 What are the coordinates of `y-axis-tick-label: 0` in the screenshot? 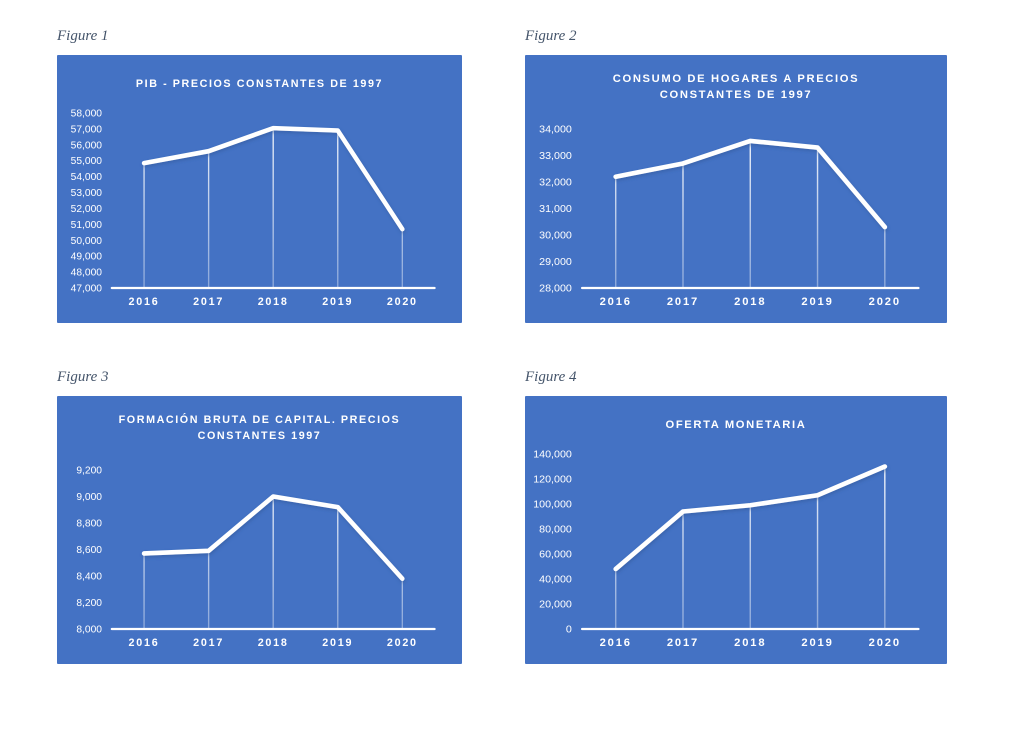 It's located at (569, 630).